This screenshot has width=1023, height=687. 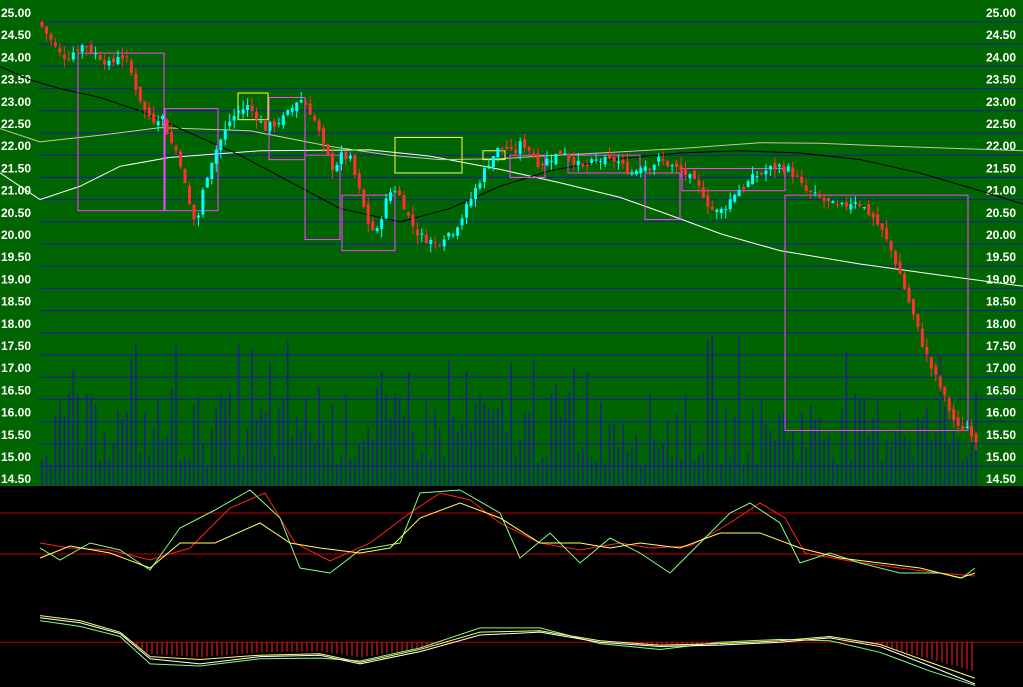 What do you see at coordinates (1001, 457) in the screenshot?
I see `y-tick-label-right: 15.00` at bounding box center [1001, 457].